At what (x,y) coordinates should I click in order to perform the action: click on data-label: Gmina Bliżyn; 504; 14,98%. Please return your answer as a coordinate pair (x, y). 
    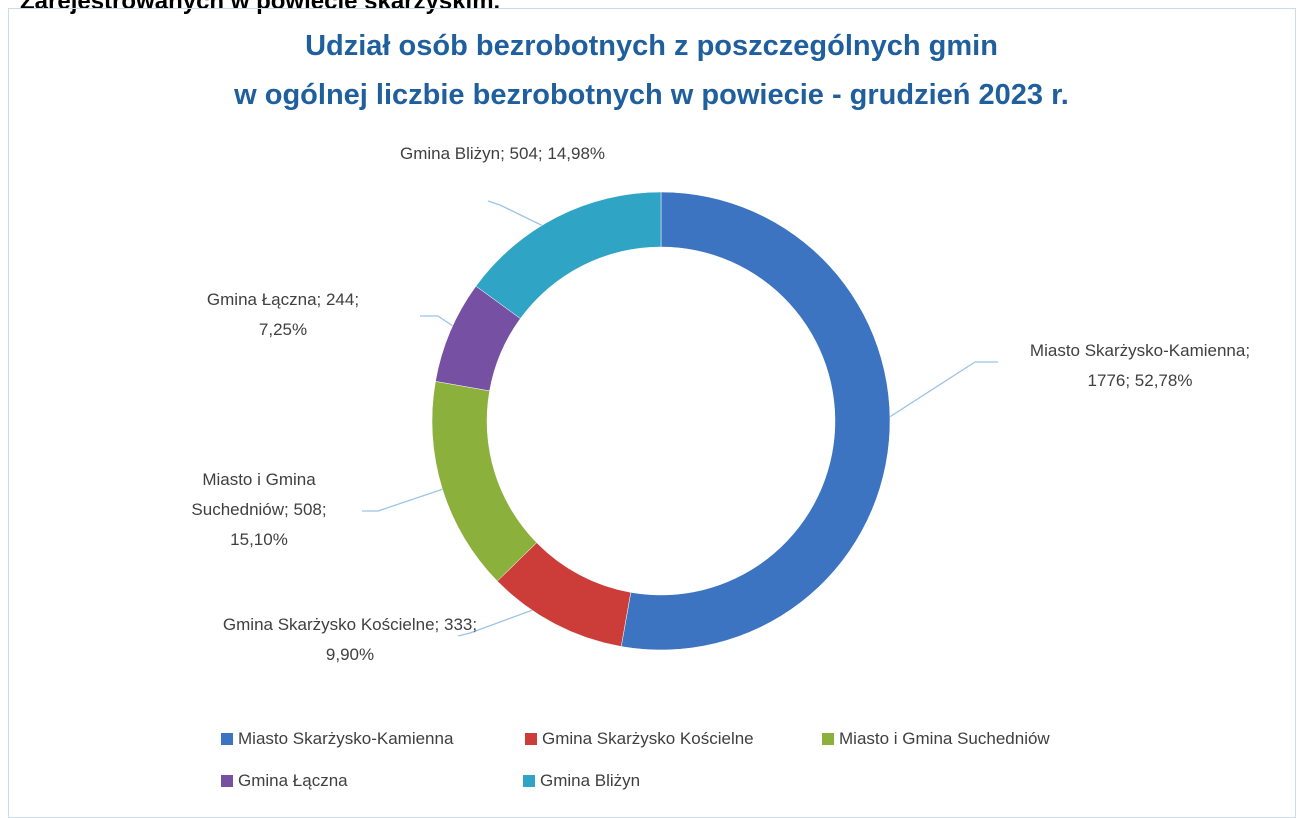
    Looking at the image, I should click on (502, 153).